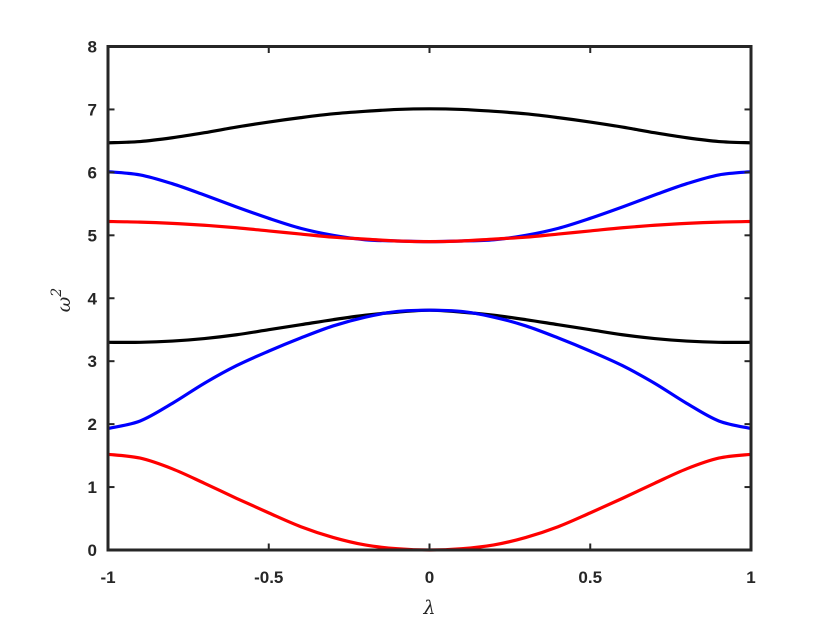  What do you see at coordinates (590, 577) in the screenshot?
I see `x-tick-label-3: 0.5` at bounding box center [590, 577].